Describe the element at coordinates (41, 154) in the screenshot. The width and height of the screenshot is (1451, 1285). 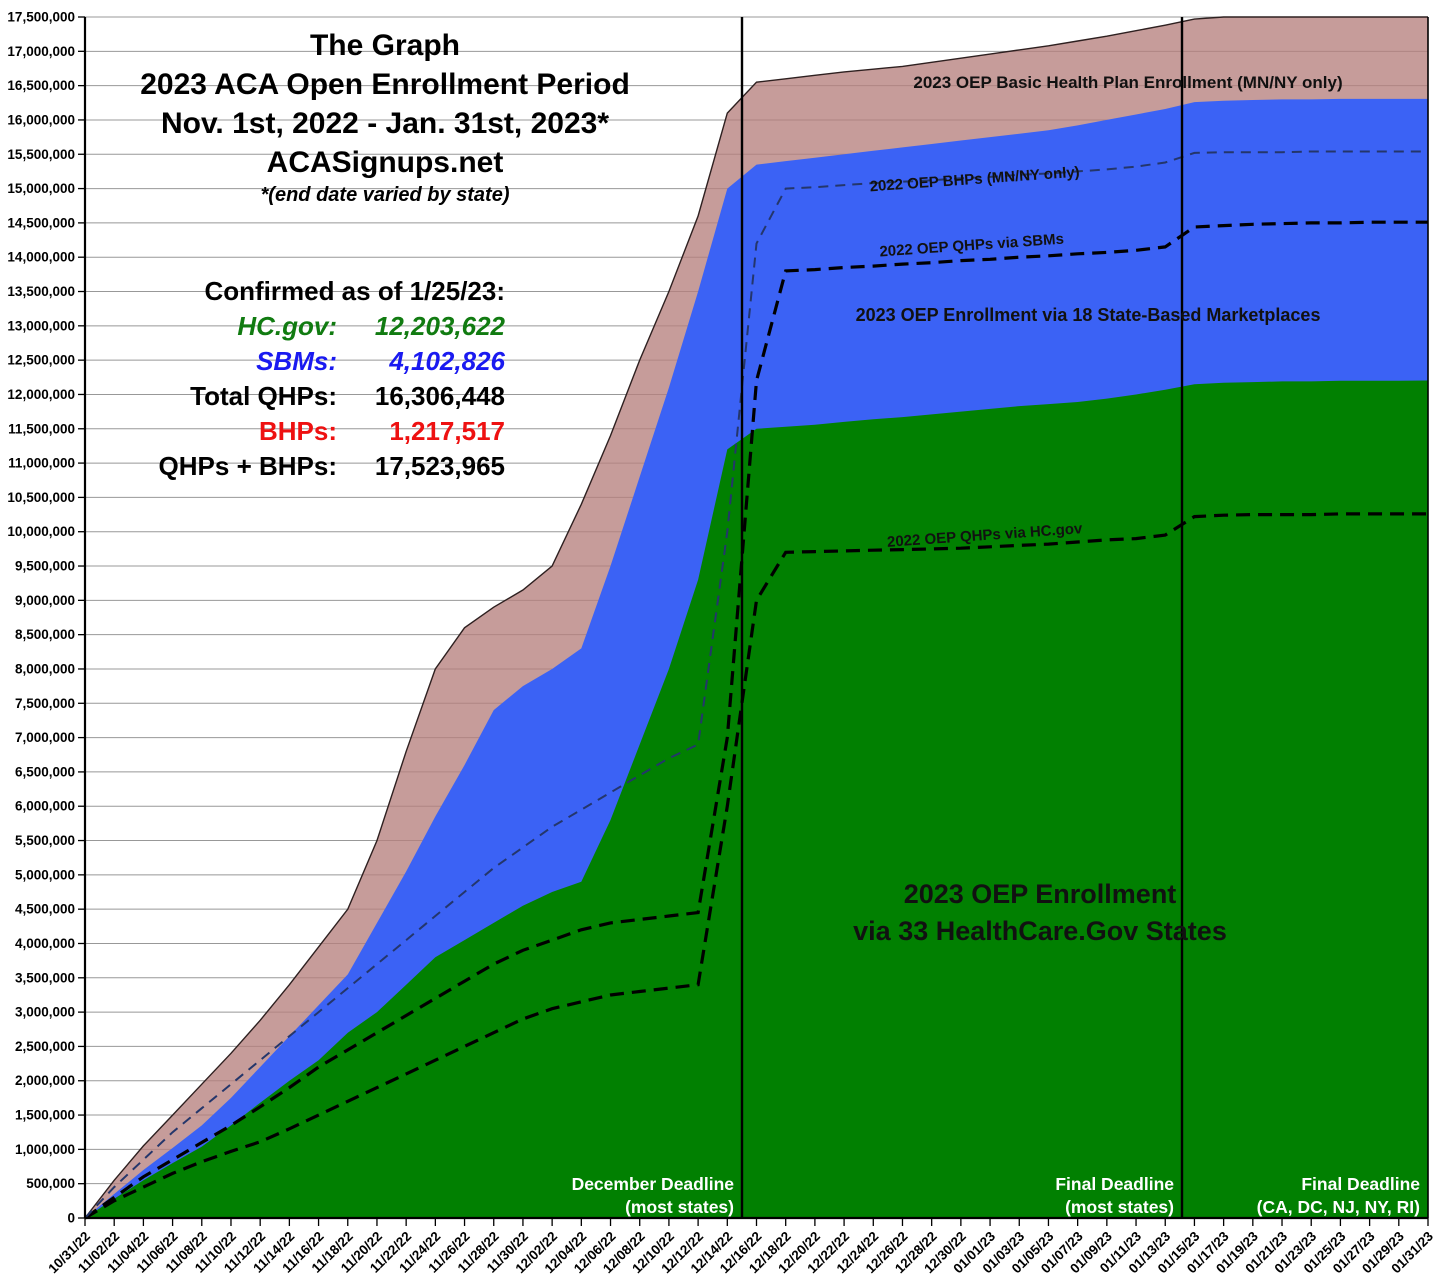
I see `y-tick-label: 15,500,000` at that location.